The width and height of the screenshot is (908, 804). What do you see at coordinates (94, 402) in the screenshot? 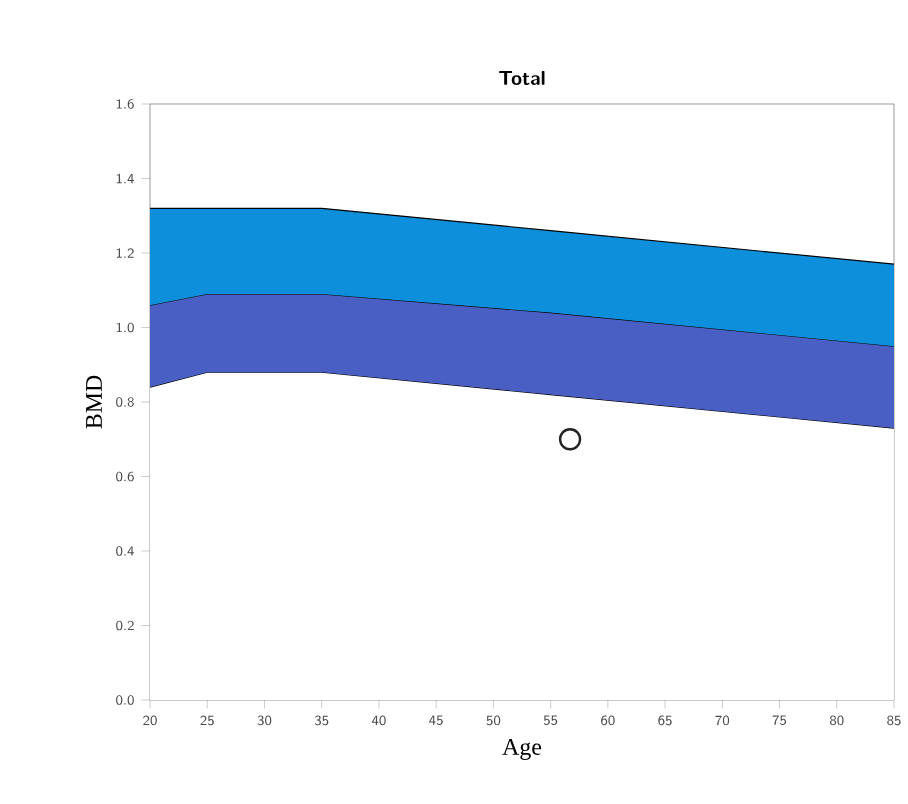
I see `y-axis-title: BMD` at bounding box center [94, 402].